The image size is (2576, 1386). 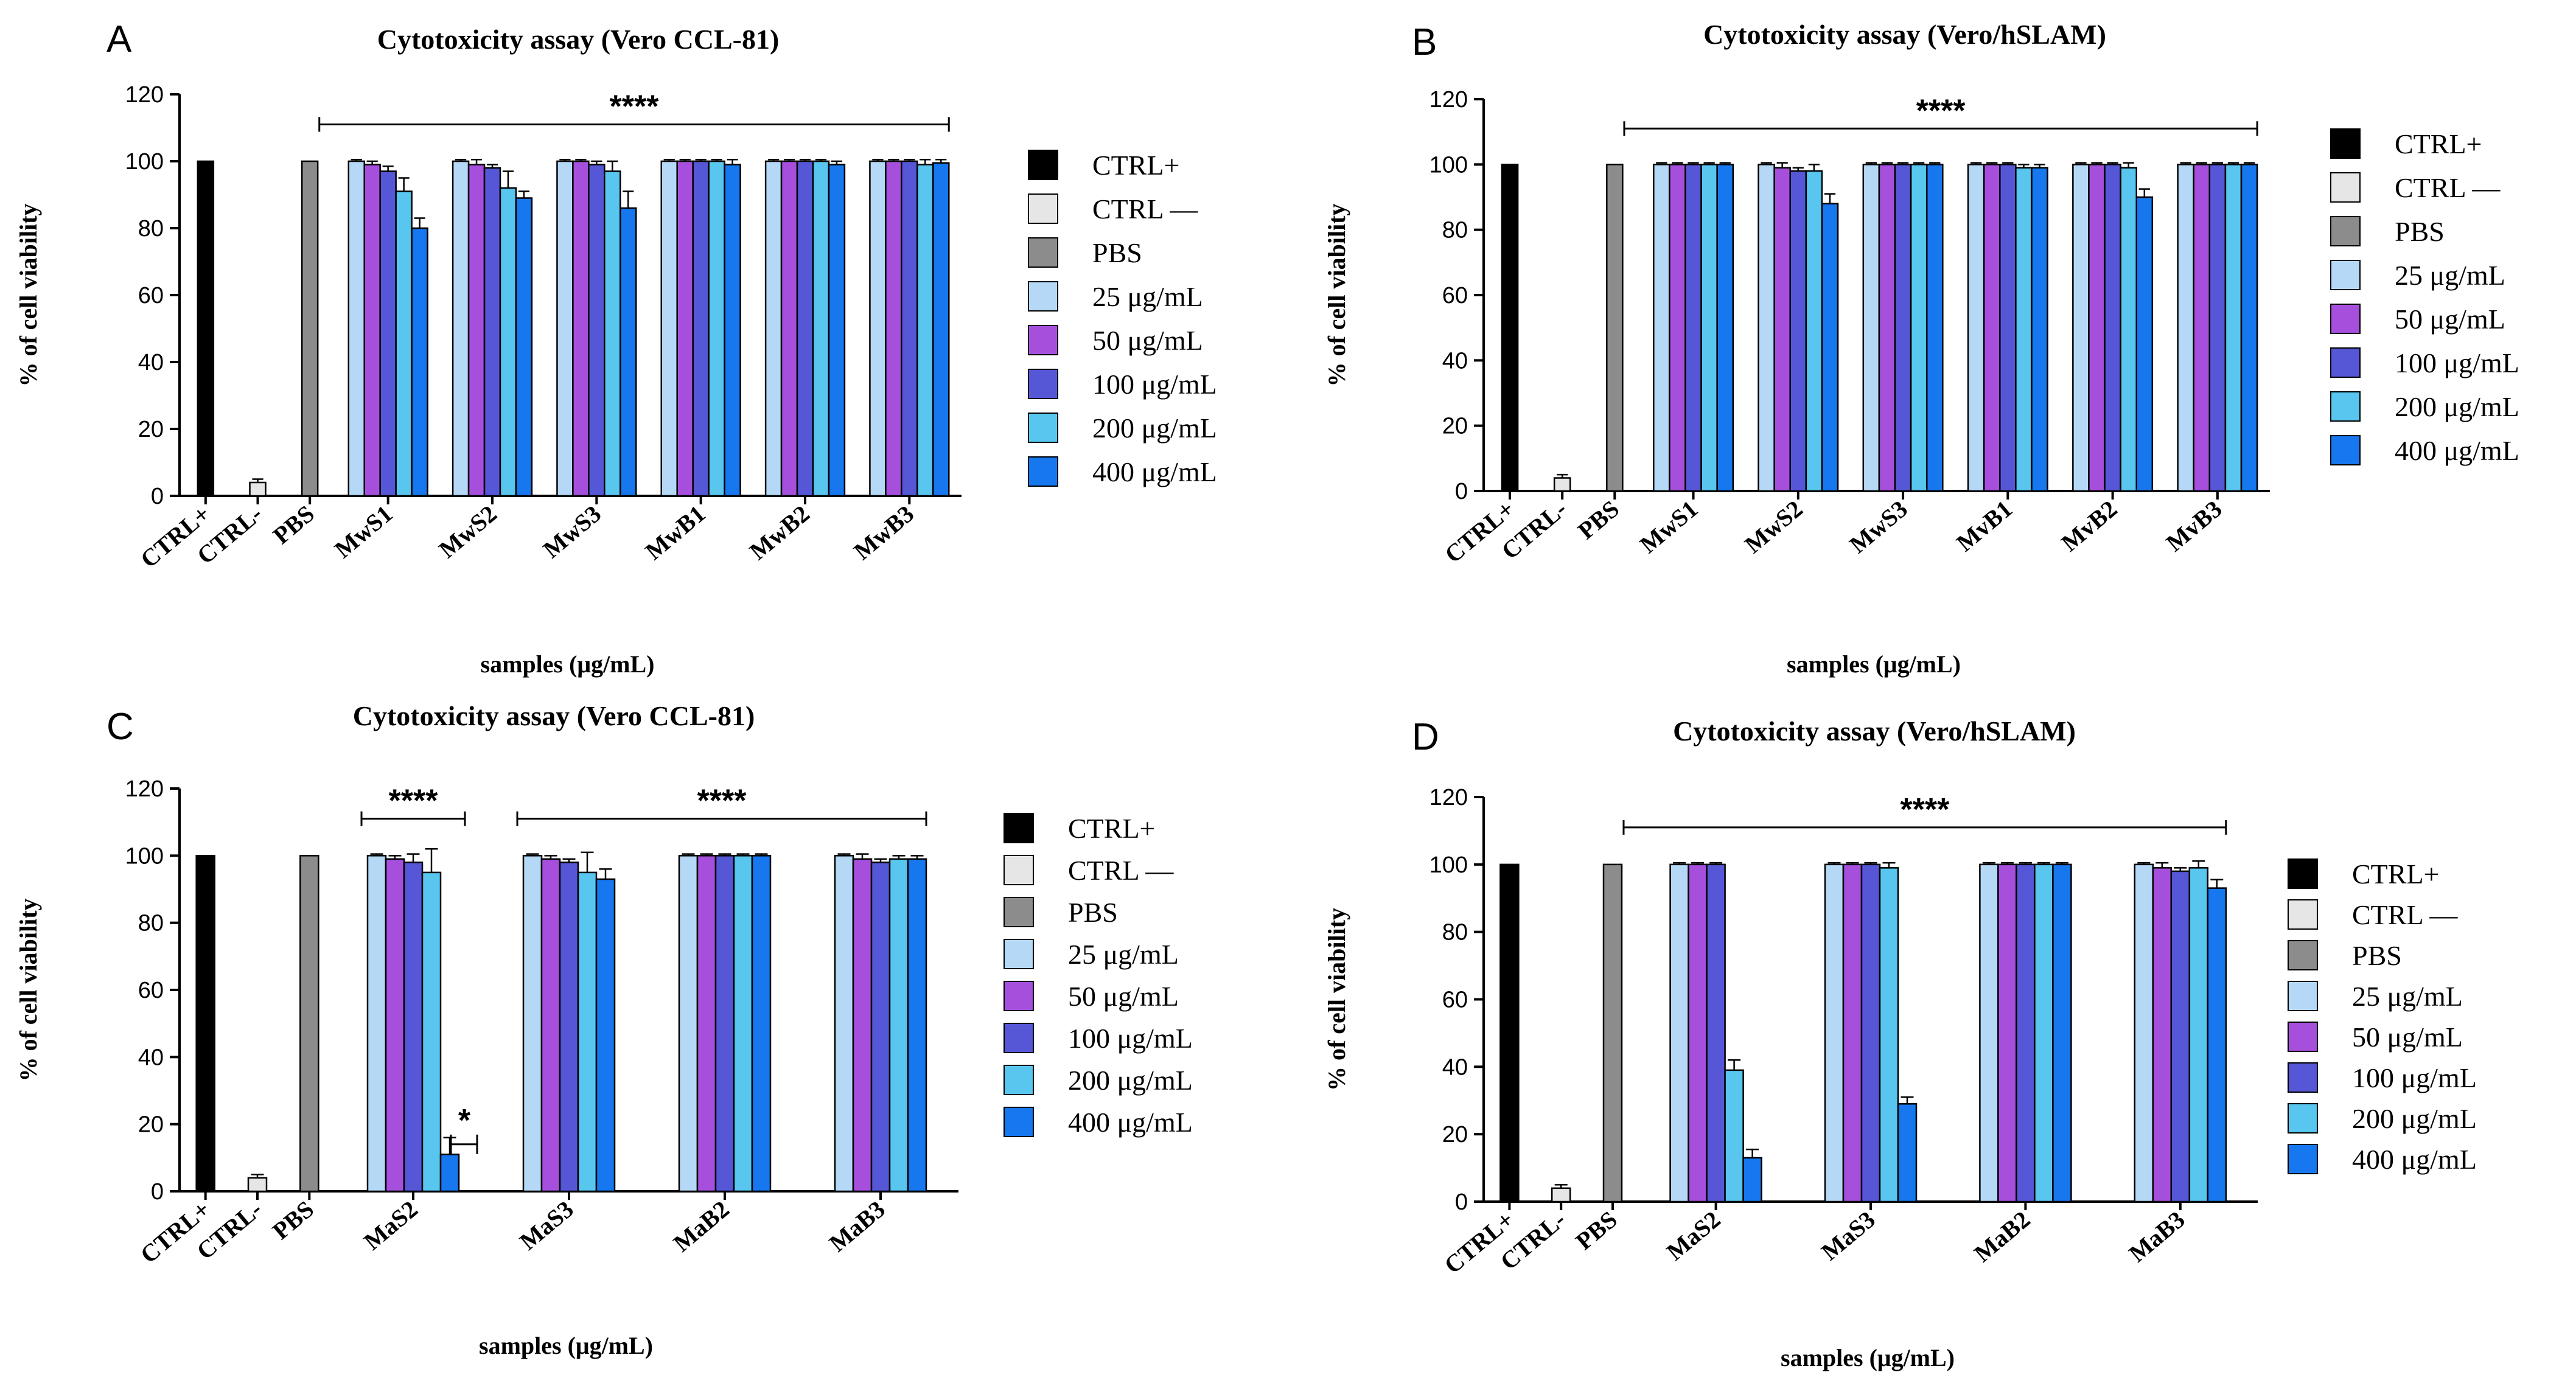 What do you see at coordinates (2089, 526) in the screenshot?
I see `x-tick-label: MvB2` at bounding box center [2089, 526].